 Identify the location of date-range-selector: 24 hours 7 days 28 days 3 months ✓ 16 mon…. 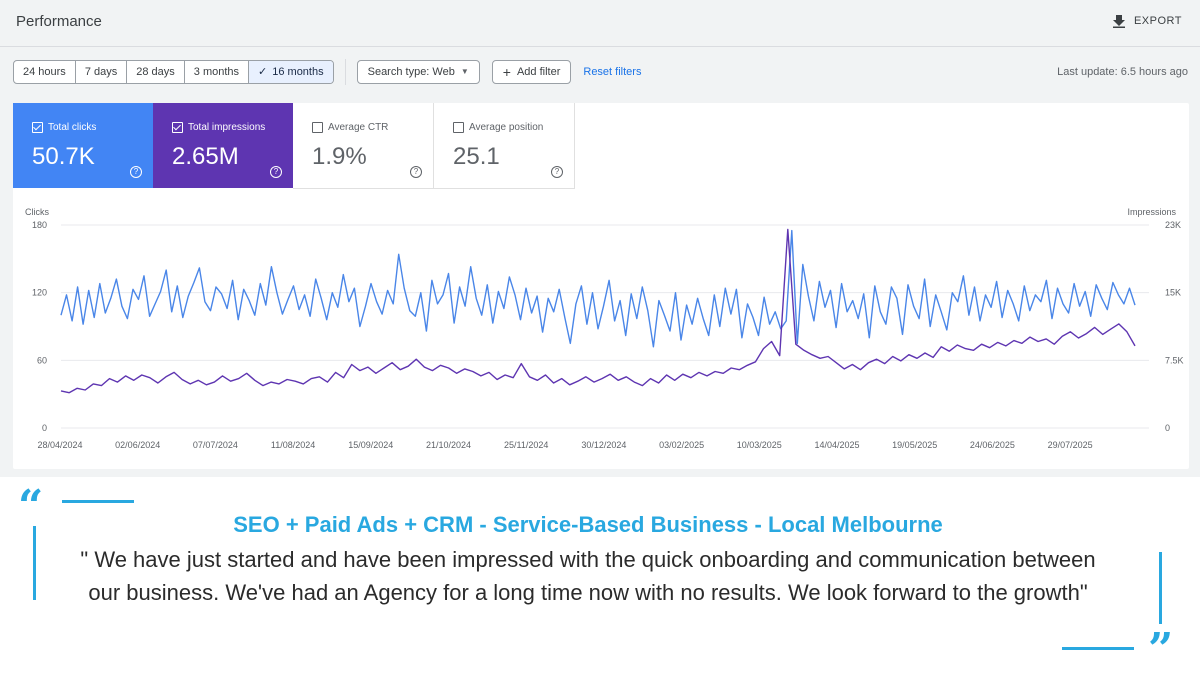
(173, 72).